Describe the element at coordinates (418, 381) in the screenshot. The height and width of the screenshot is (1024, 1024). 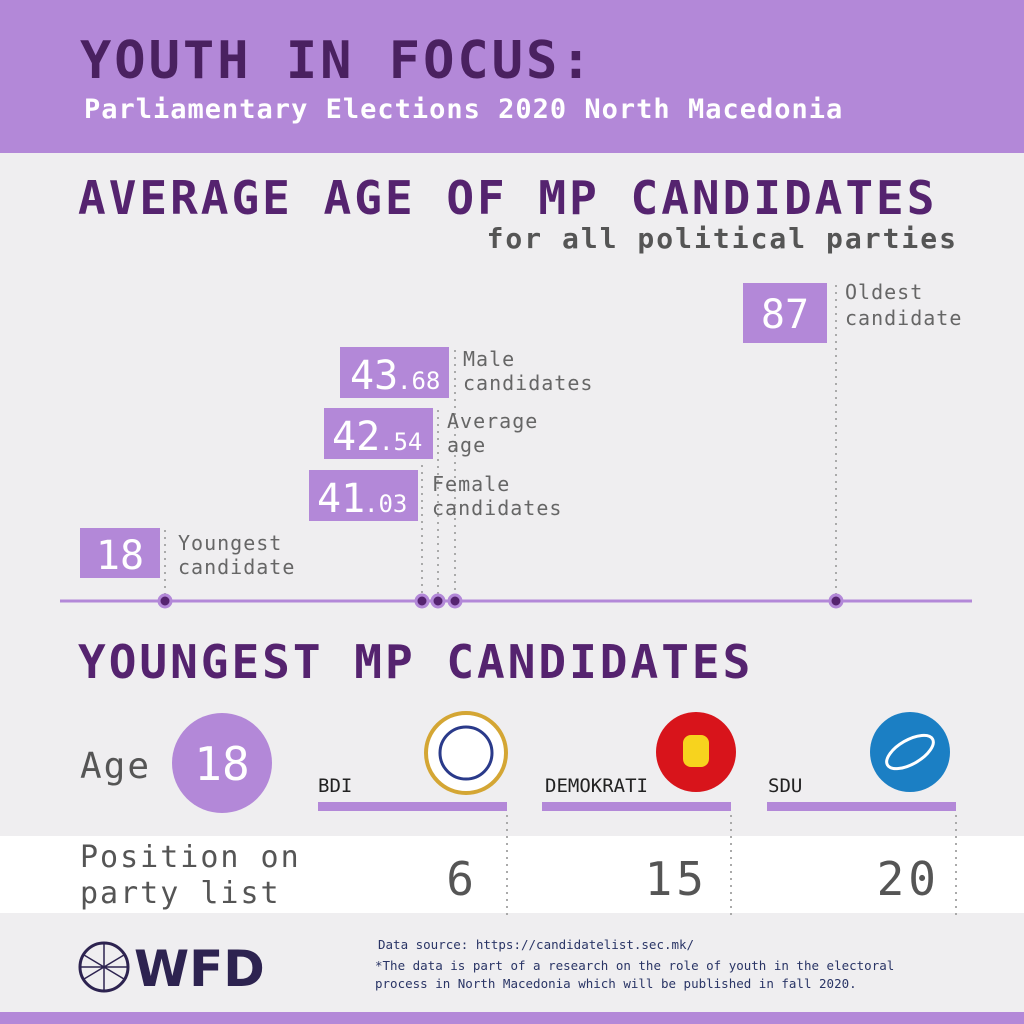
I see `male-fraction: .68` at that location.